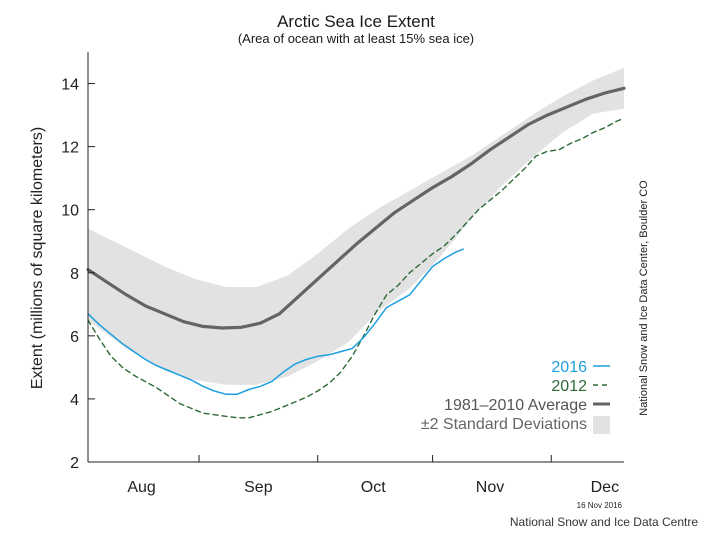 This screenshot has width=726, height=538. I want to click on y-tick-label: 10, so click(70, 211).